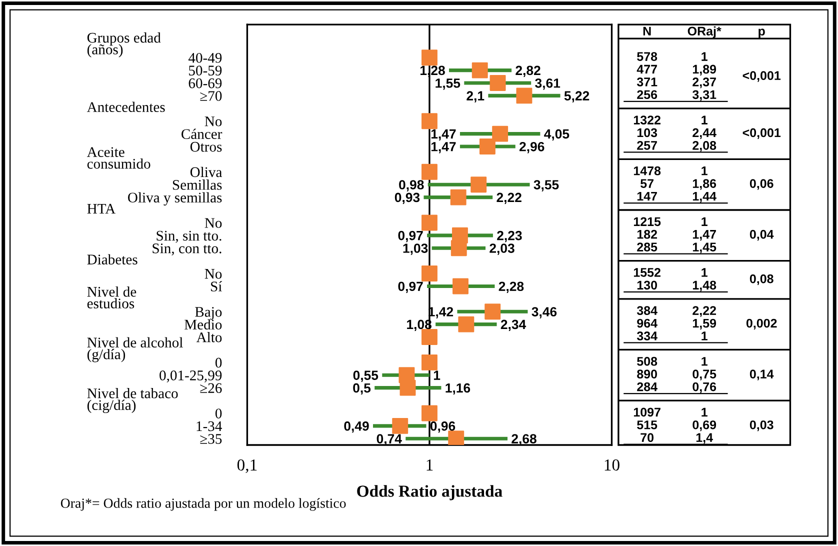 The image size is (838, 546). What do you see at coordinates (761, 33) in the screenshot?
I see `category-label: p` at bounding box center [761, 33].